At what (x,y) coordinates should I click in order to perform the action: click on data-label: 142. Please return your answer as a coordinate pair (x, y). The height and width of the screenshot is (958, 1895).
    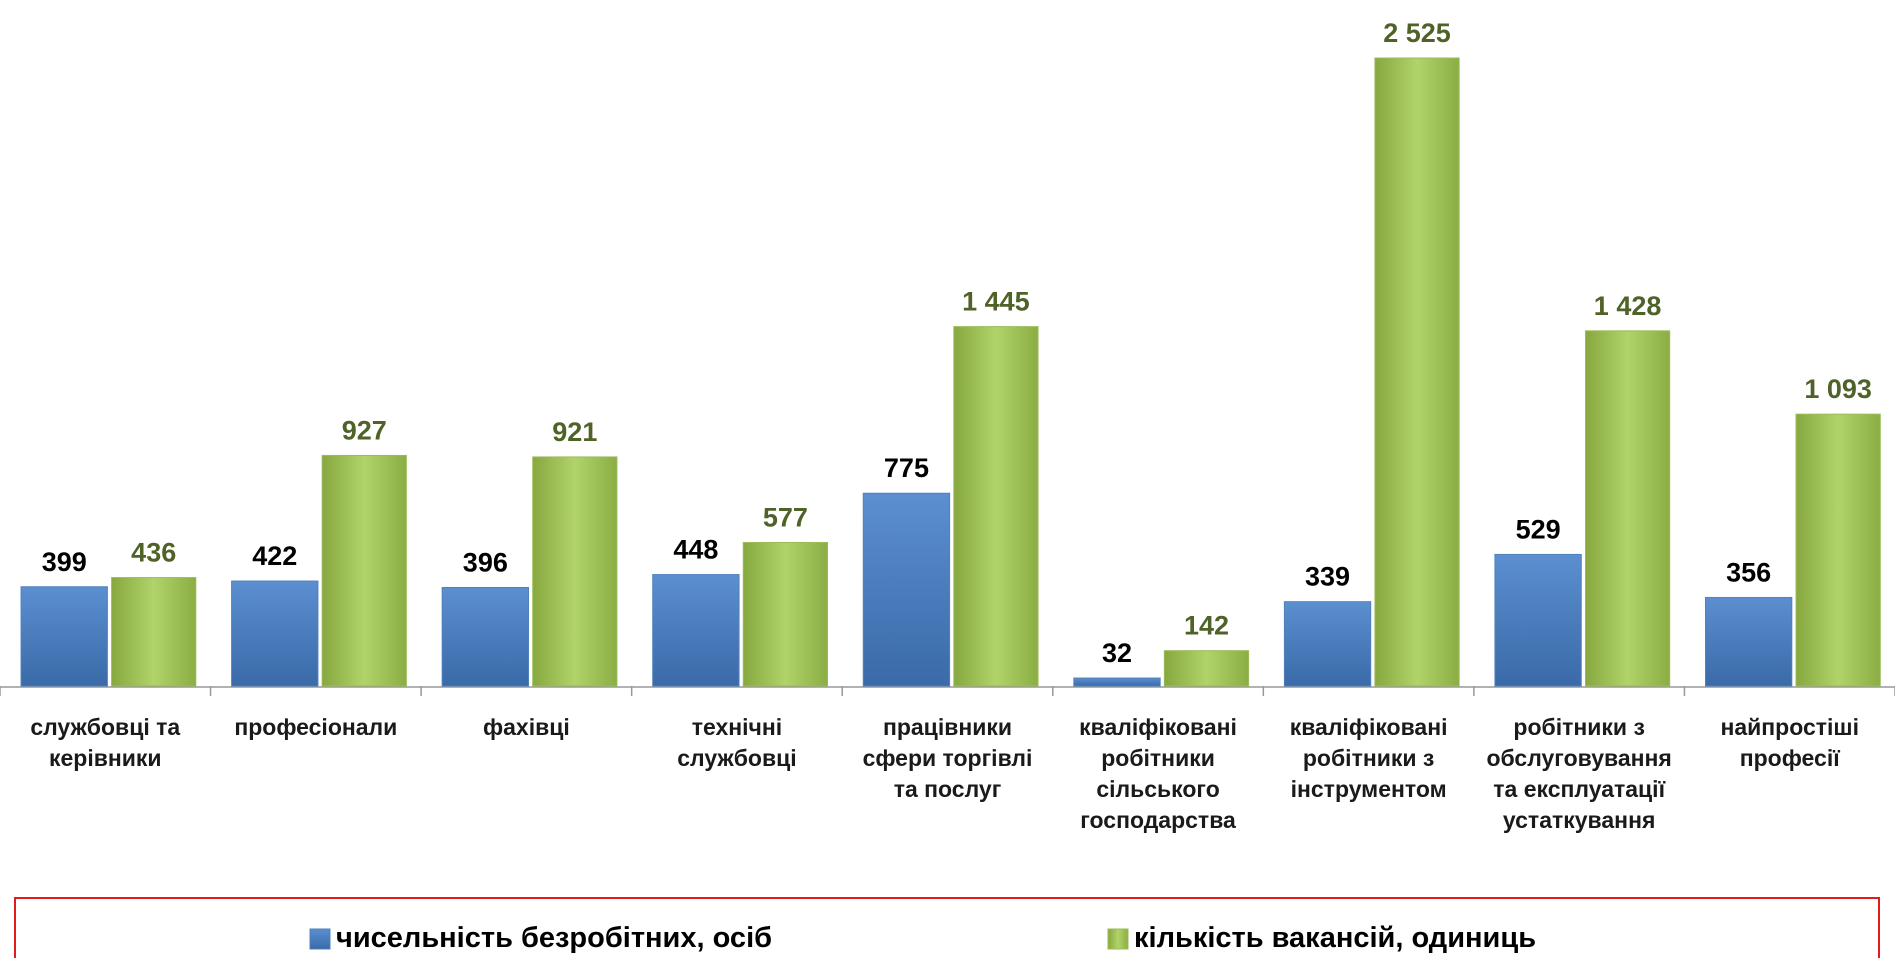
    Looking at the image, I should click on (1206, 626).